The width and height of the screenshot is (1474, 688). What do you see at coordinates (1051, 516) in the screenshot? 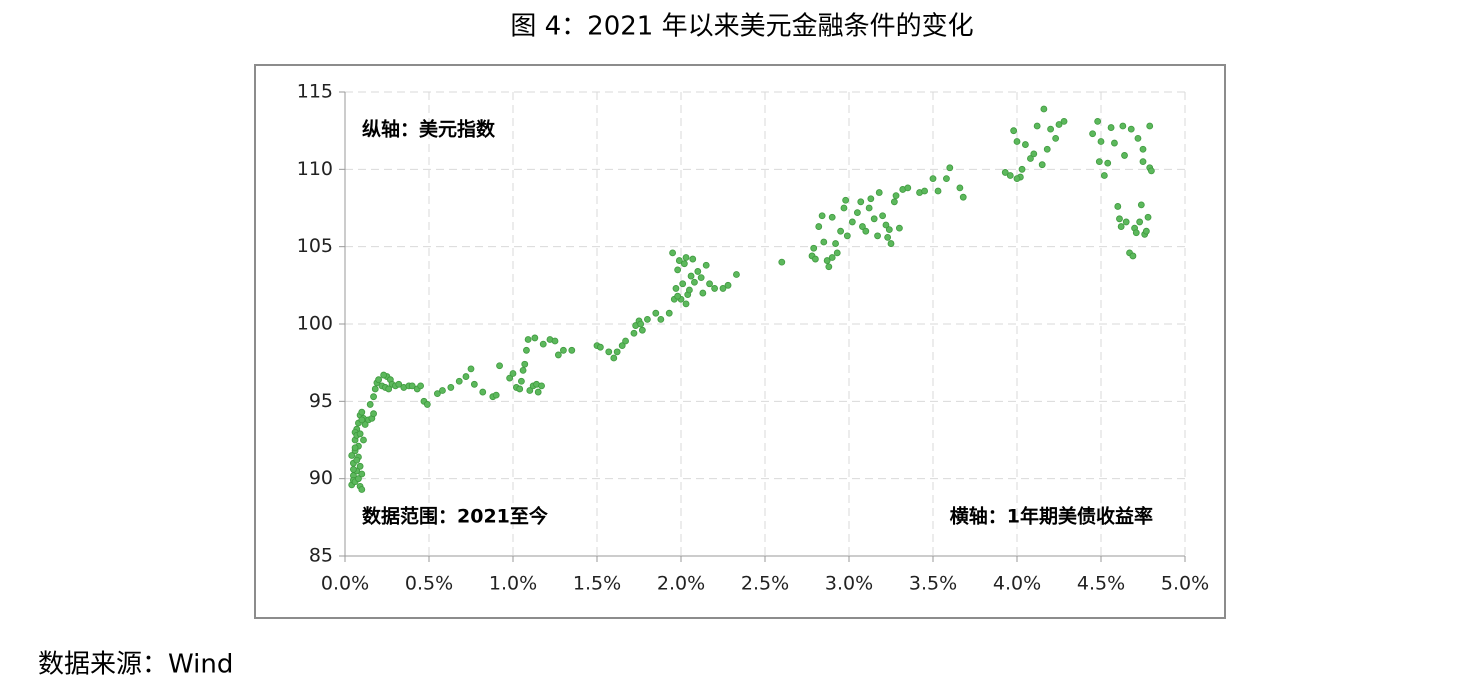
I see `annotation: 横轴：1年期美债收益率` at bounding box center [1051, 516].